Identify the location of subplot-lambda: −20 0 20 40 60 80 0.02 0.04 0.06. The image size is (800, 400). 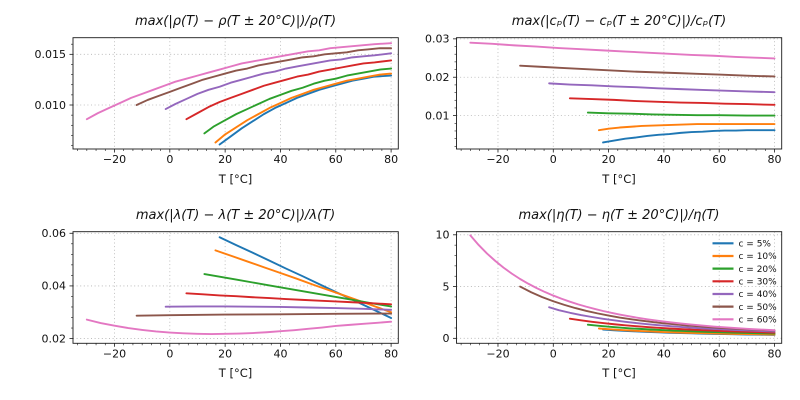
(220, 293).